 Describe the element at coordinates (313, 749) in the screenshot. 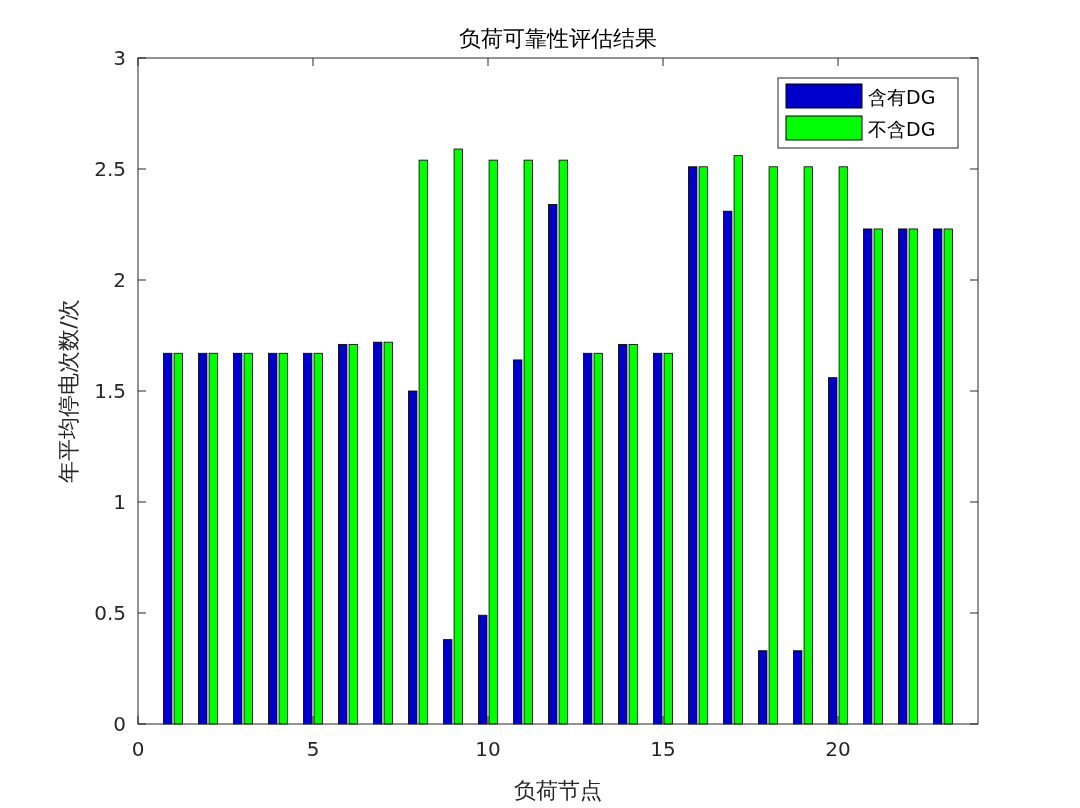

I see `x-tick-label: 5` at that location.